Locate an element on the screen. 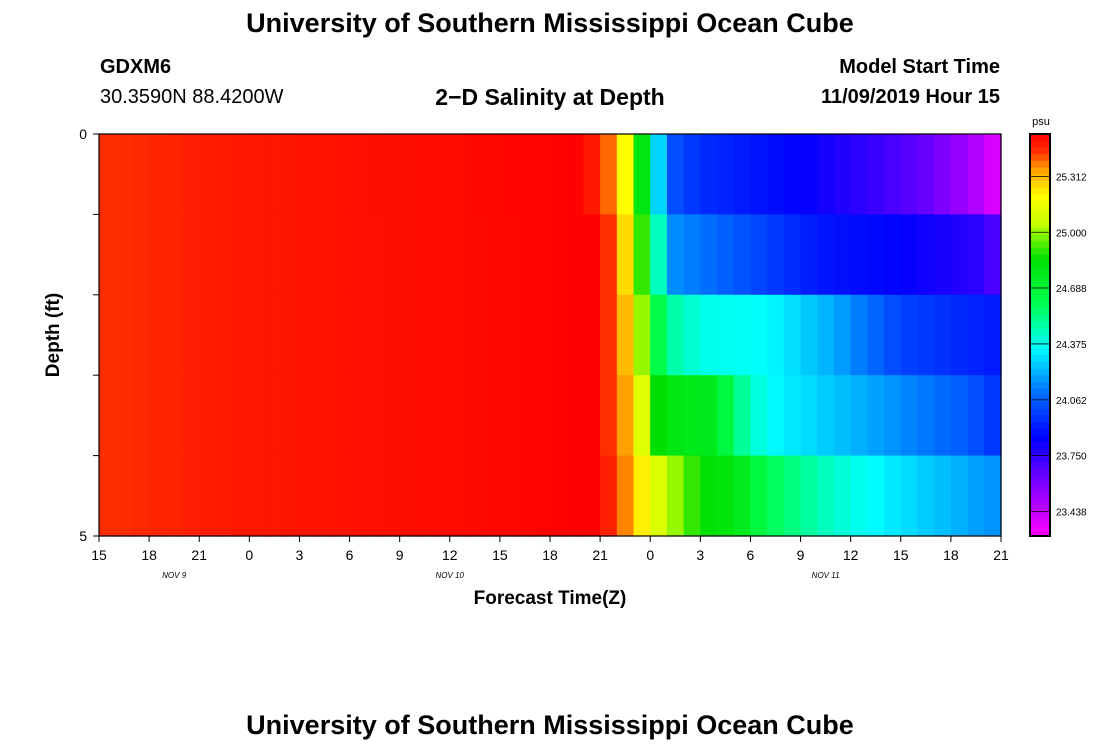  colorbar-unit-label: psu is located at coordinates (1041, 122).